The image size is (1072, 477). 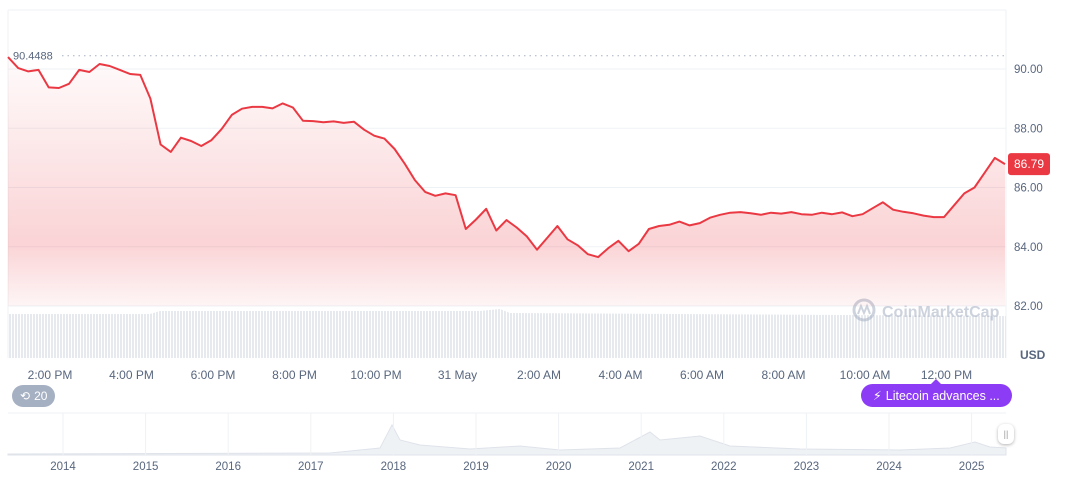 I want to click on x-tick-label: 4:00 AM, so click(x=620, y=375).